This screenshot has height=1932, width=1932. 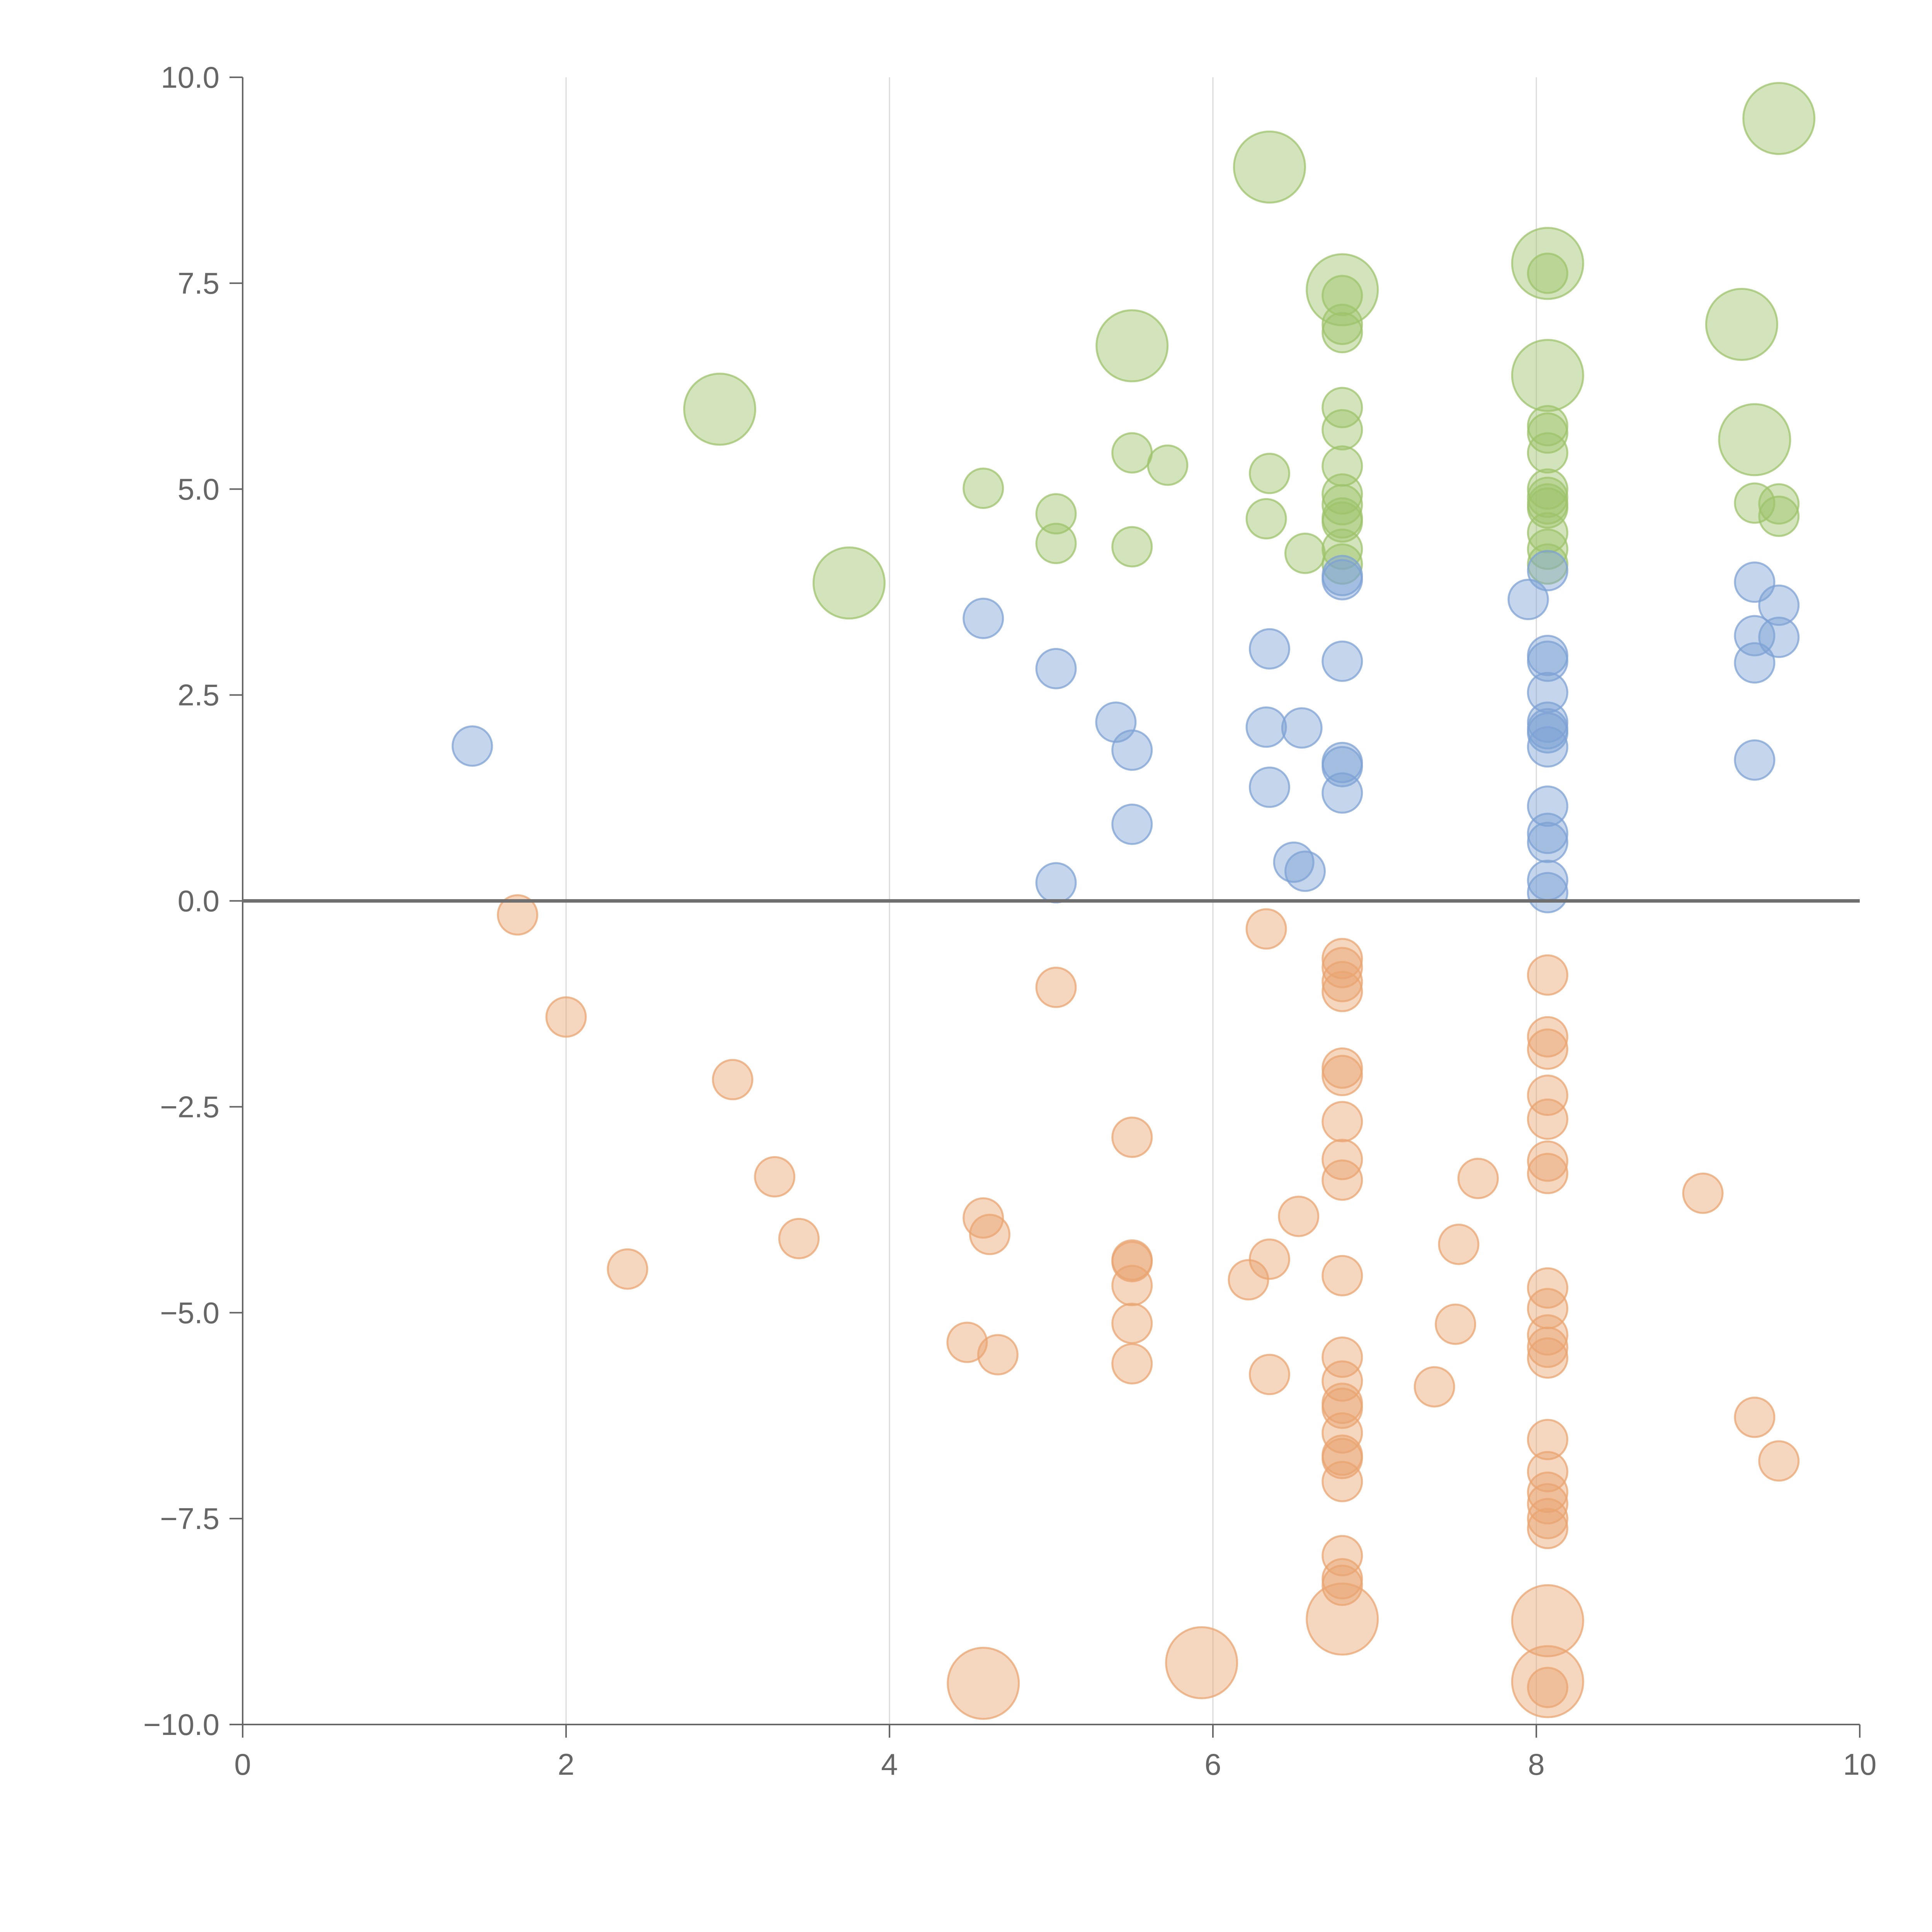 What do you see at coordinates (190, 1519) in the screenshot?
I see `y-tick-label: −7.5` at bounding box center [190, 1519].